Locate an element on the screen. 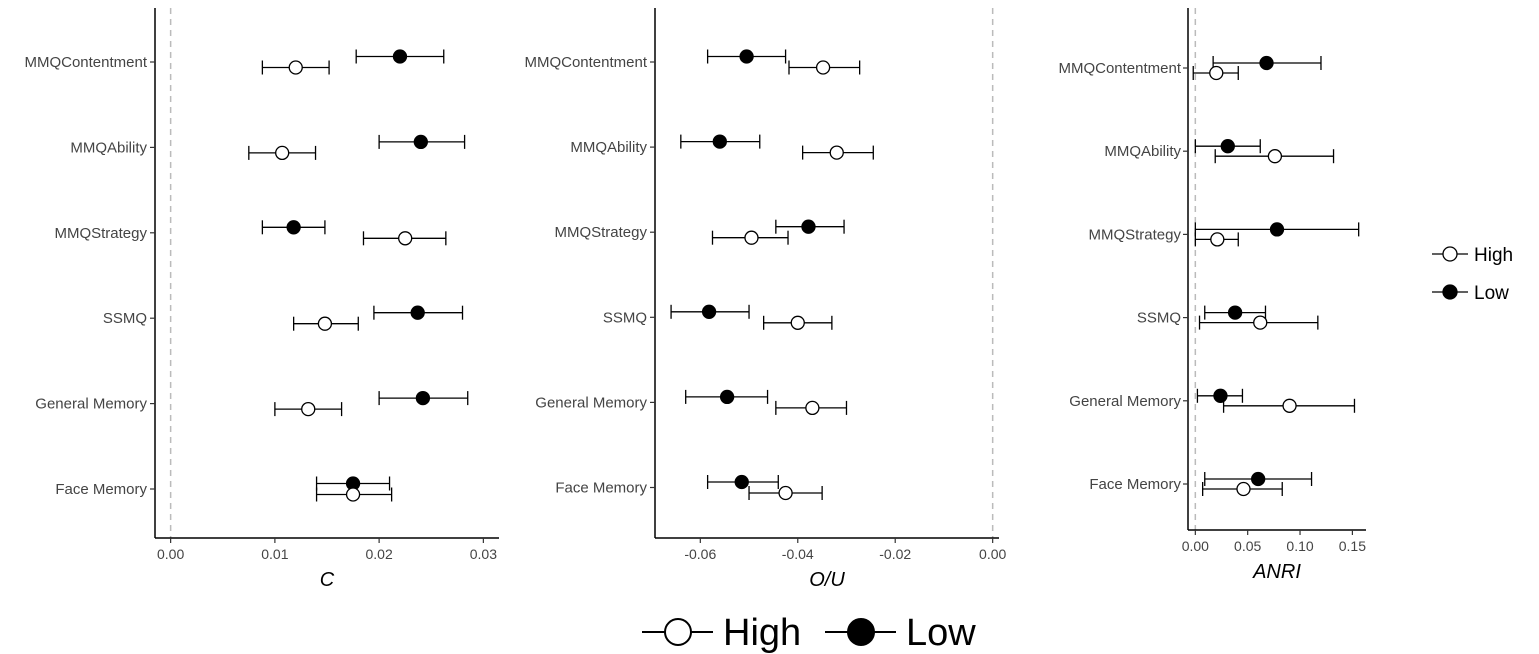 This screenshot has width=1539, height=654. x-tick-label: -0.02 is located at coordinates (895, 554).